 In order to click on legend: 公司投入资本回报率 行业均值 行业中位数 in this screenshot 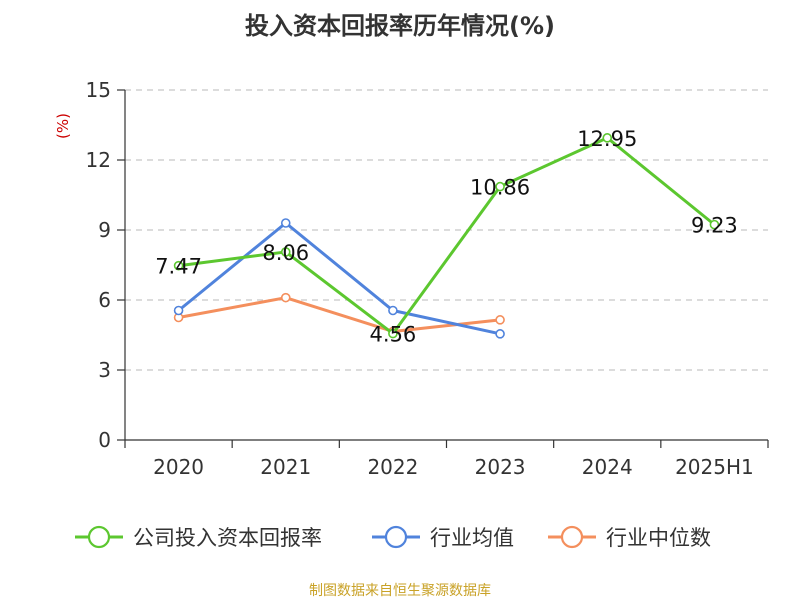, I will do `click(393, 537)`.